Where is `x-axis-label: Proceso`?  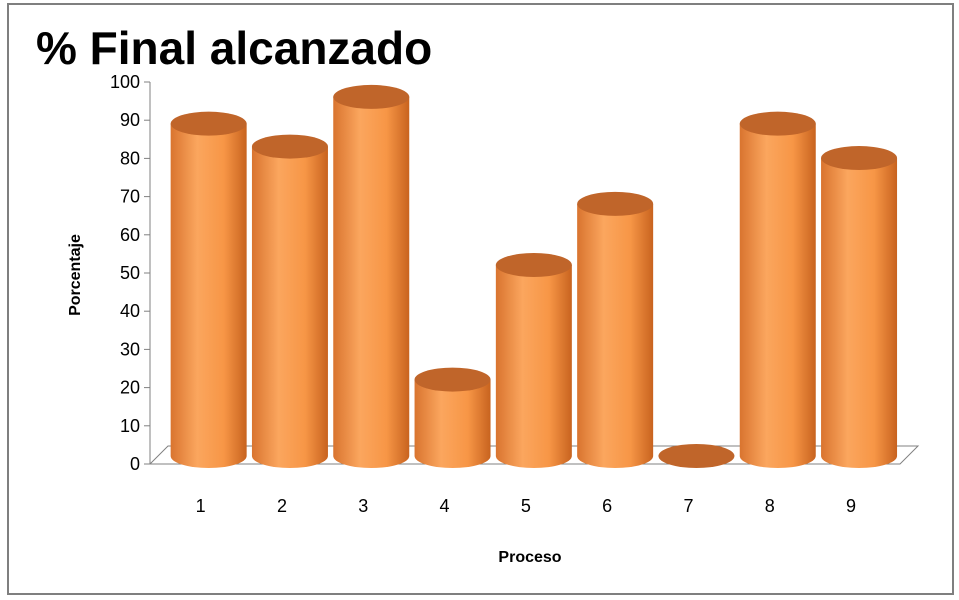 x-axis-label: Proceso is located at coordinates (529, 557).